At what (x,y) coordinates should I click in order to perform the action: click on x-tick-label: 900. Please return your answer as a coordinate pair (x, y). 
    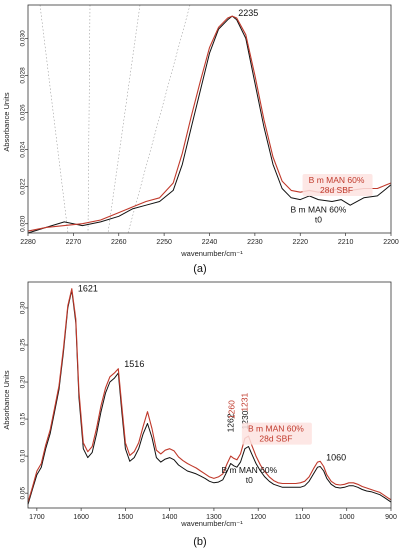
    Looking at the image, I should click on (391, 517).